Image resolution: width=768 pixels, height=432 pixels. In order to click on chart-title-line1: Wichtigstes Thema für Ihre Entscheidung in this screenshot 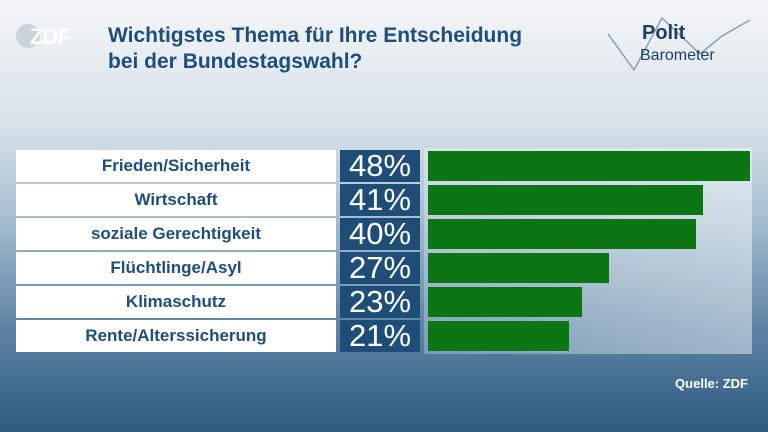, I will do `click(315, 35)`.